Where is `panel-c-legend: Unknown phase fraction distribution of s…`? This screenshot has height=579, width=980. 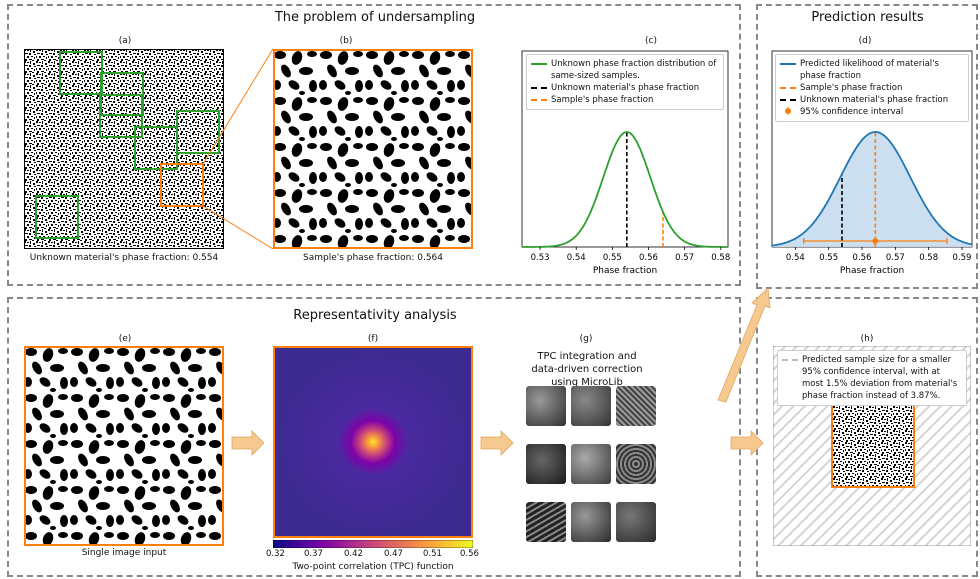
panel-c-legend: Unknown phase fraction distribution of s… is located at coordinates (625, 82).